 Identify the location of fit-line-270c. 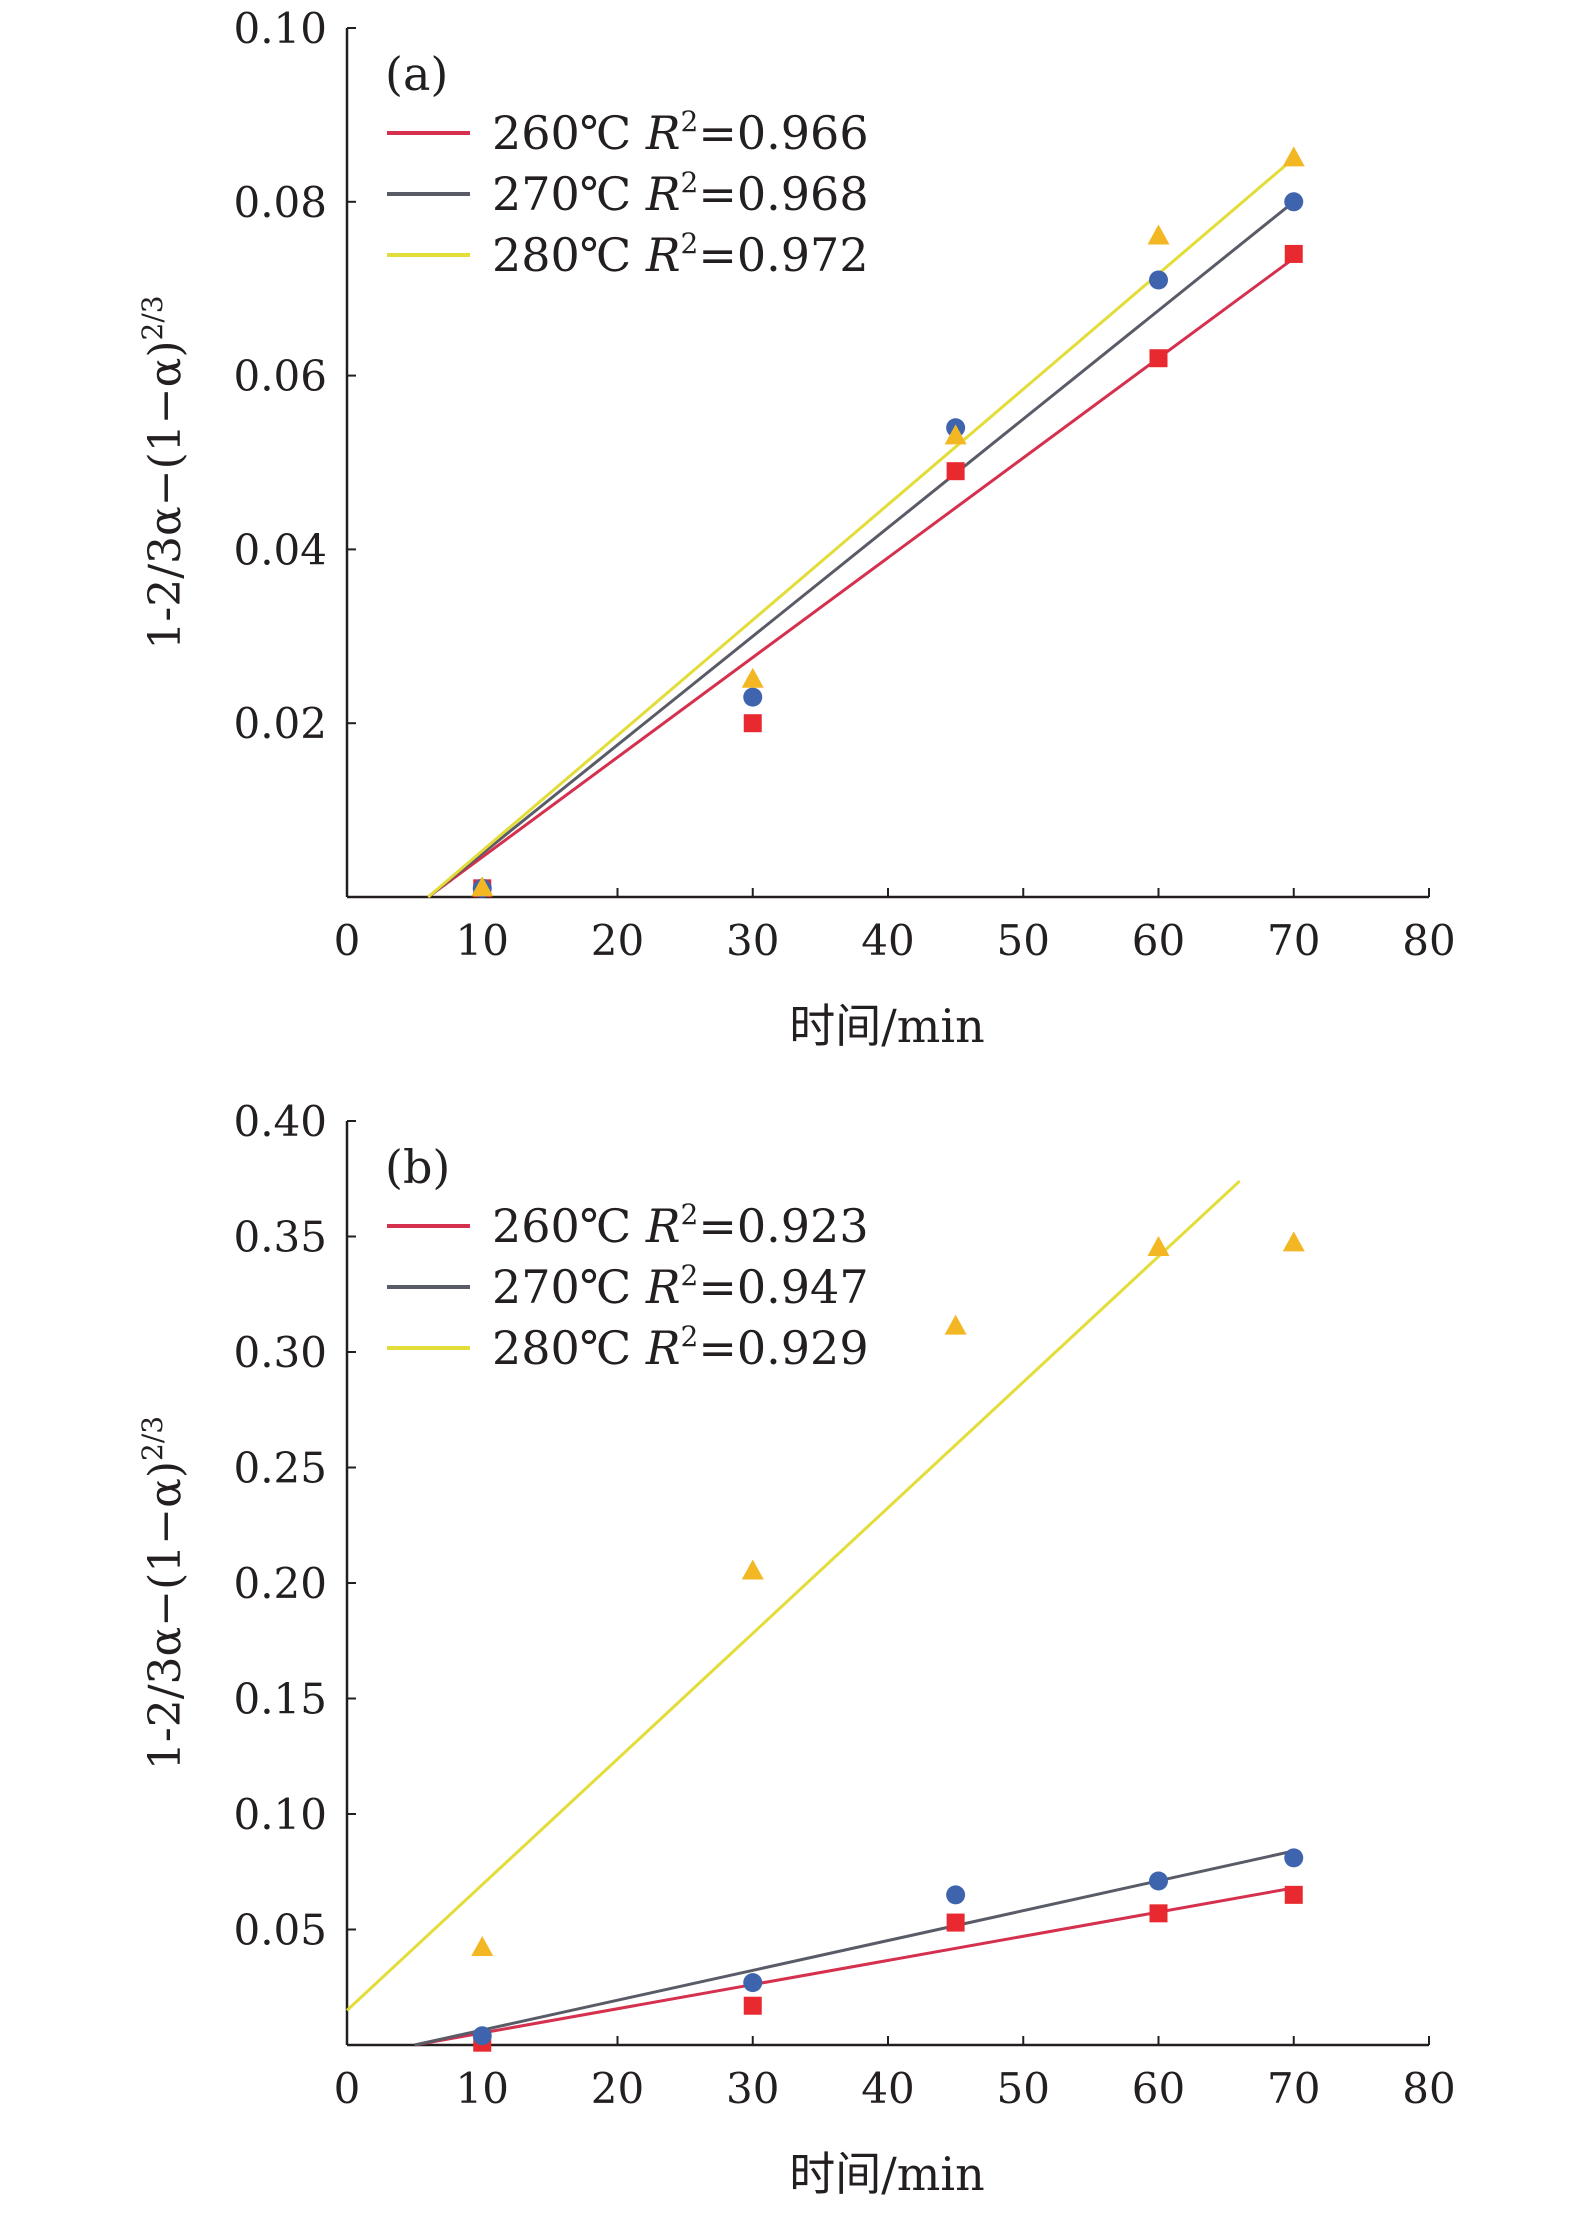
(854, 1948).